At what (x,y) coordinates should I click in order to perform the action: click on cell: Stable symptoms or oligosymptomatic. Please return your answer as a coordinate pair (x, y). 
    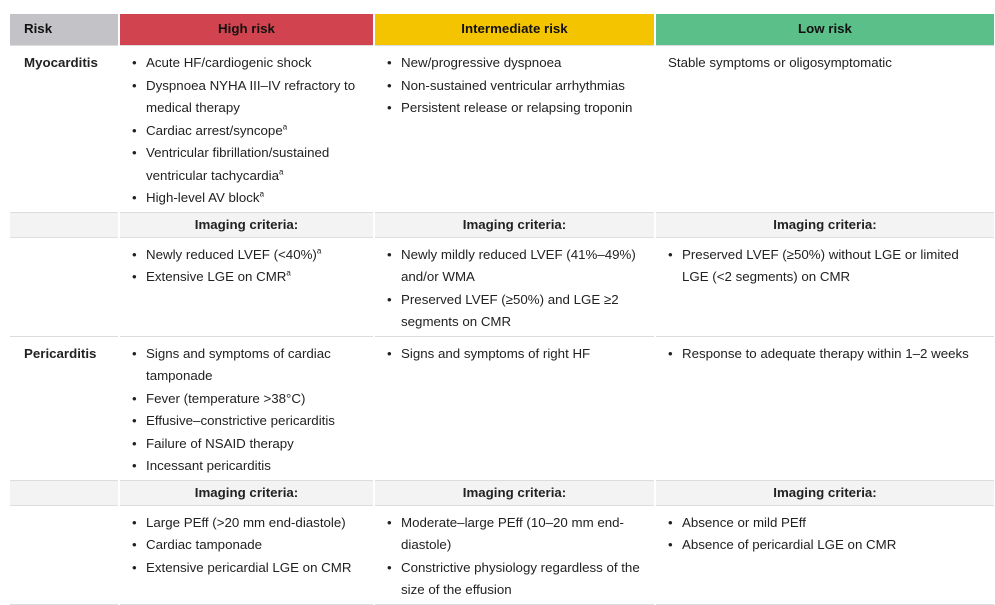
    Looking at the image, I should click on (824, 129).